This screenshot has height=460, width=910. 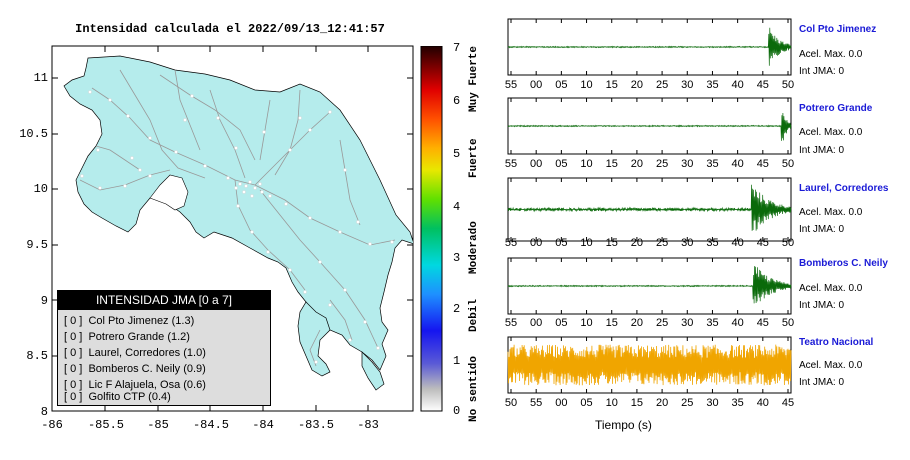 I want to click on colorbar-tick: 1, so click(x=457, y=361).